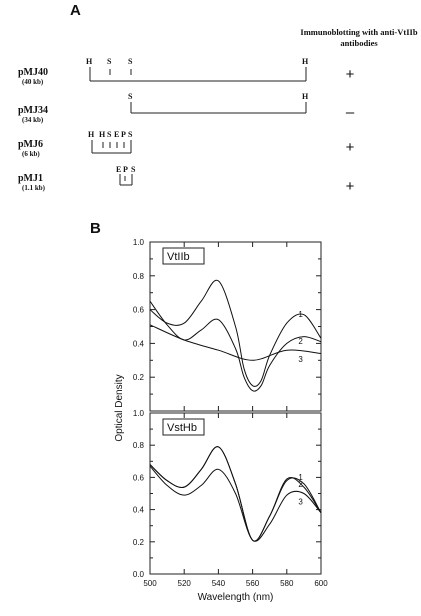 This screenshot has height=616, width=421. What do you see at coordinates (350, 112) in the screenshot?
I see `result-pmj34: –` at bounding box center [350, 112].